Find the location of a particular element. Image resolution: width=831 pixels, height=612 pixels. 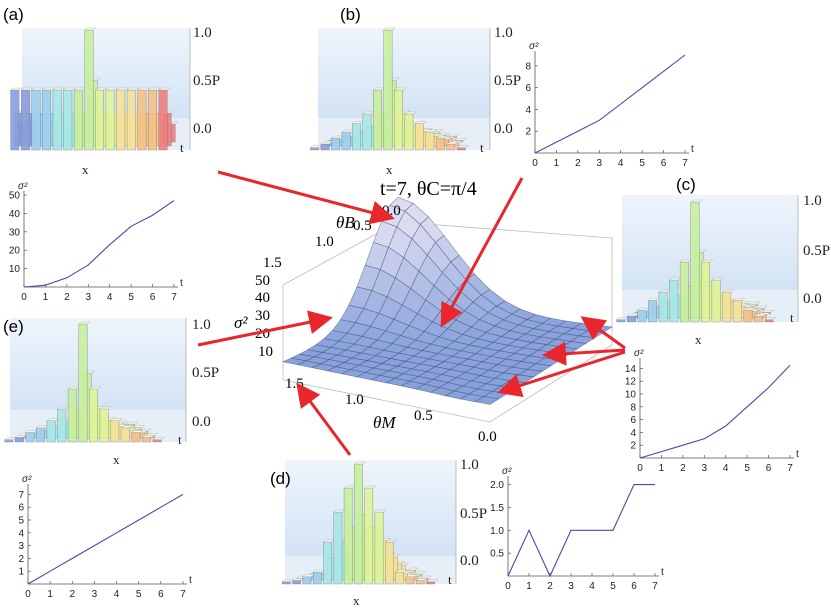

hist-c-t: t is located at coordinates (792, 317).